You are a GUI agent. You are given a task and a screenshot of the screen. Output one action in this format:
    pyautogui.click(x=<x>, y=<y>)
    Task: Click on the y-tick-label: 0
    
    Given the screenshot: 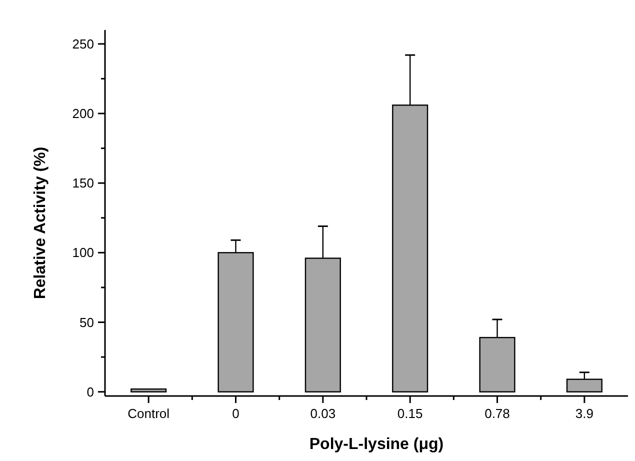 What is the action you would take?
    pyautogui.click(x=90, y=392)
    